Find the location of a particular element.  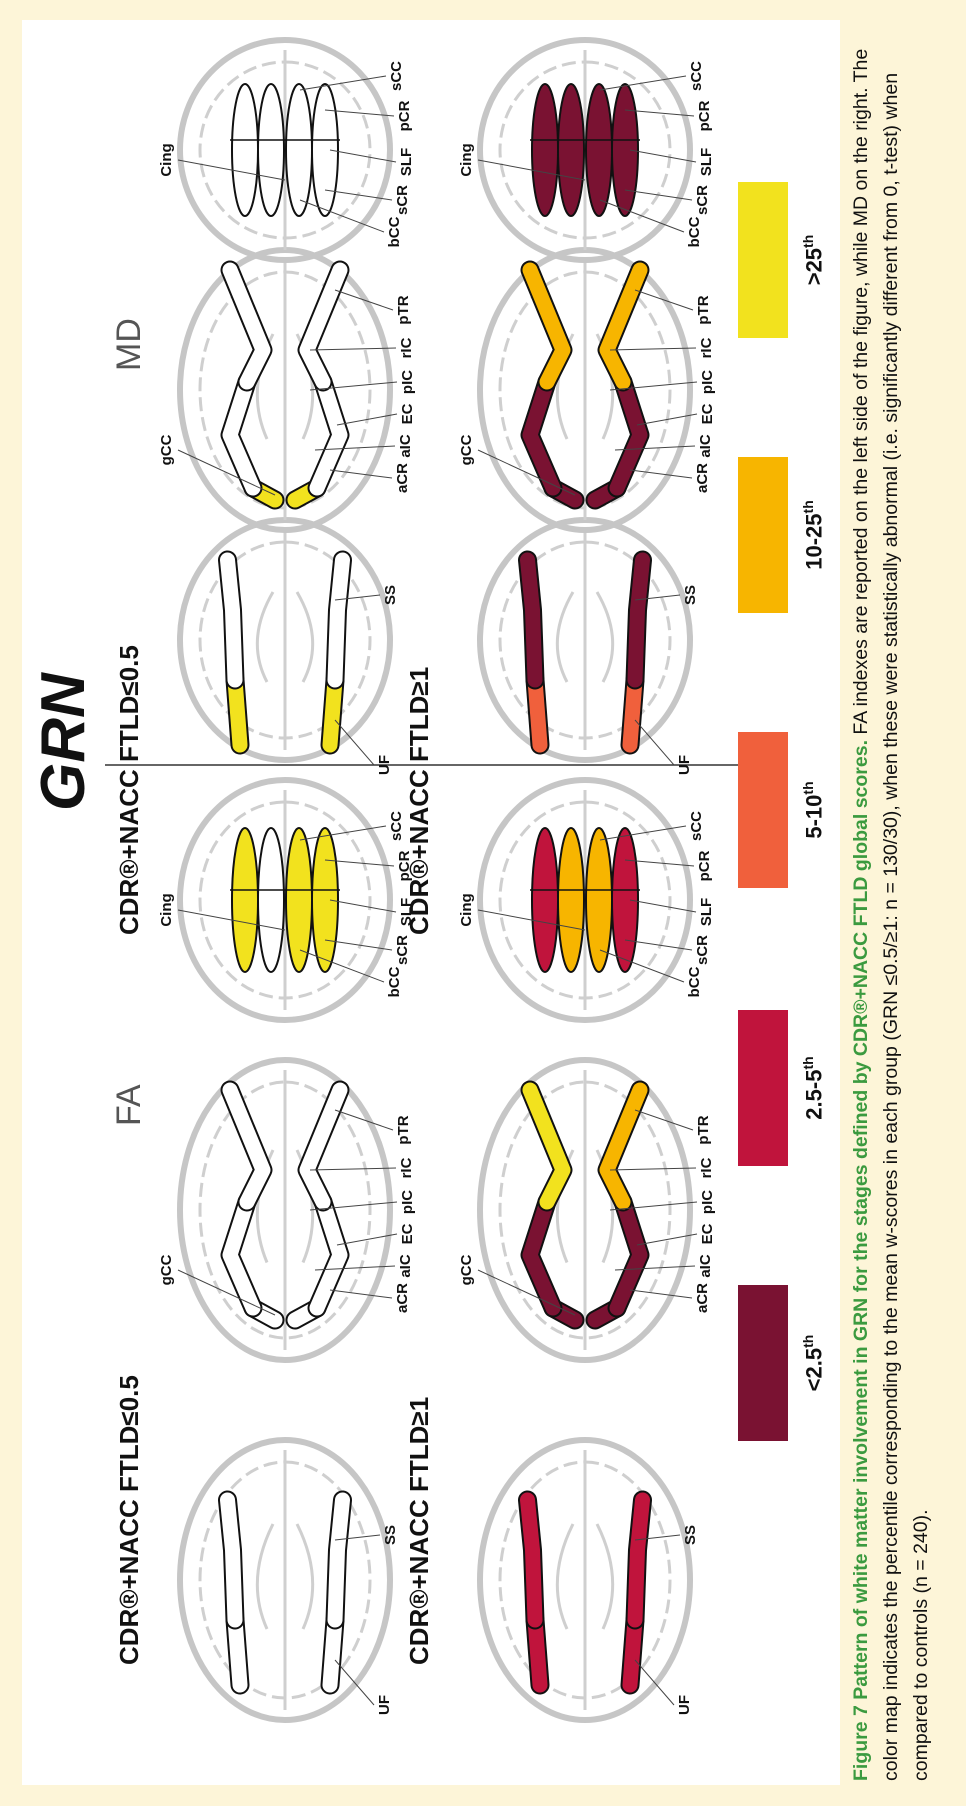

legend-label: 2.5-5th is located at coordinates (813, 1087).